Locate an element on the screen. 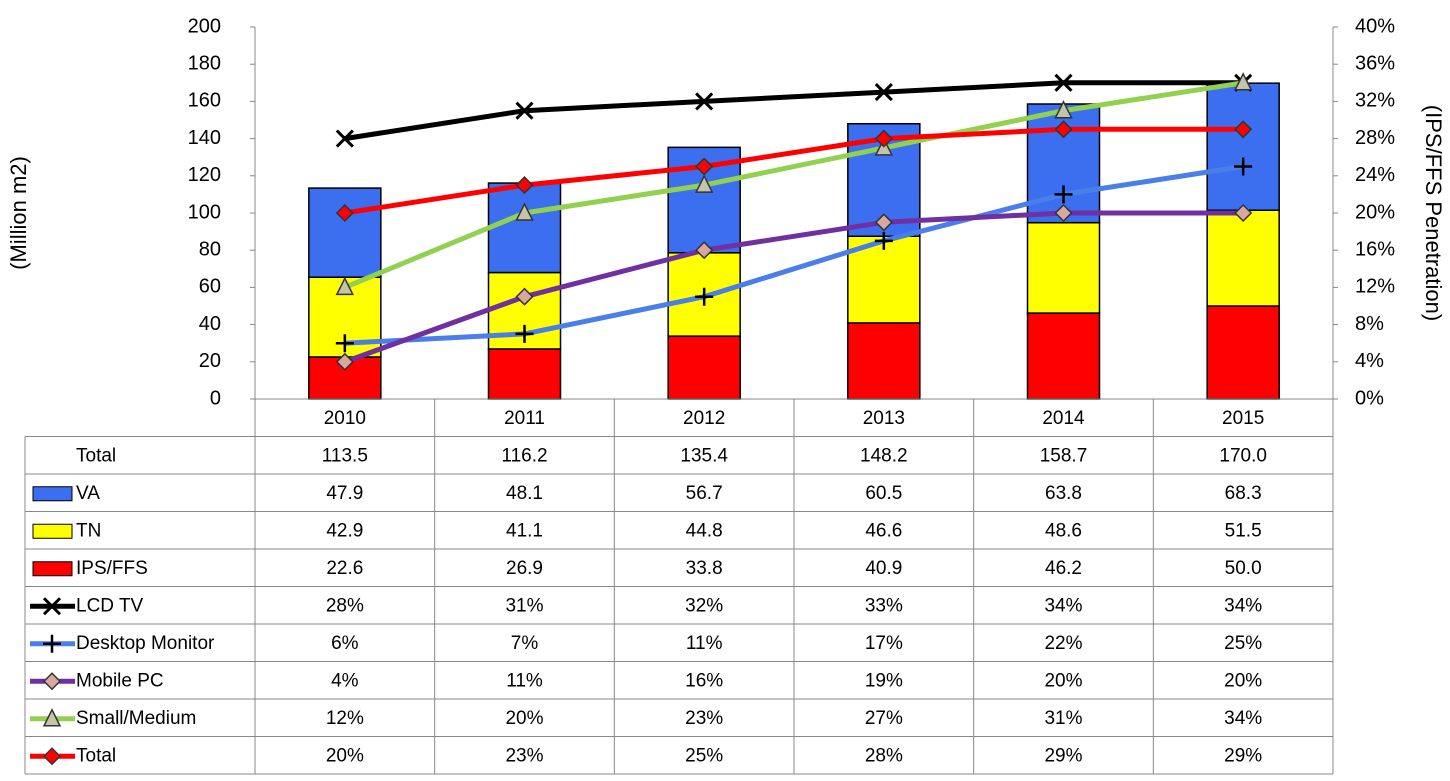 The width and height of the screenshot is (1450, 781). table-cell: 68.3 is located at coordinates (1243, 493).